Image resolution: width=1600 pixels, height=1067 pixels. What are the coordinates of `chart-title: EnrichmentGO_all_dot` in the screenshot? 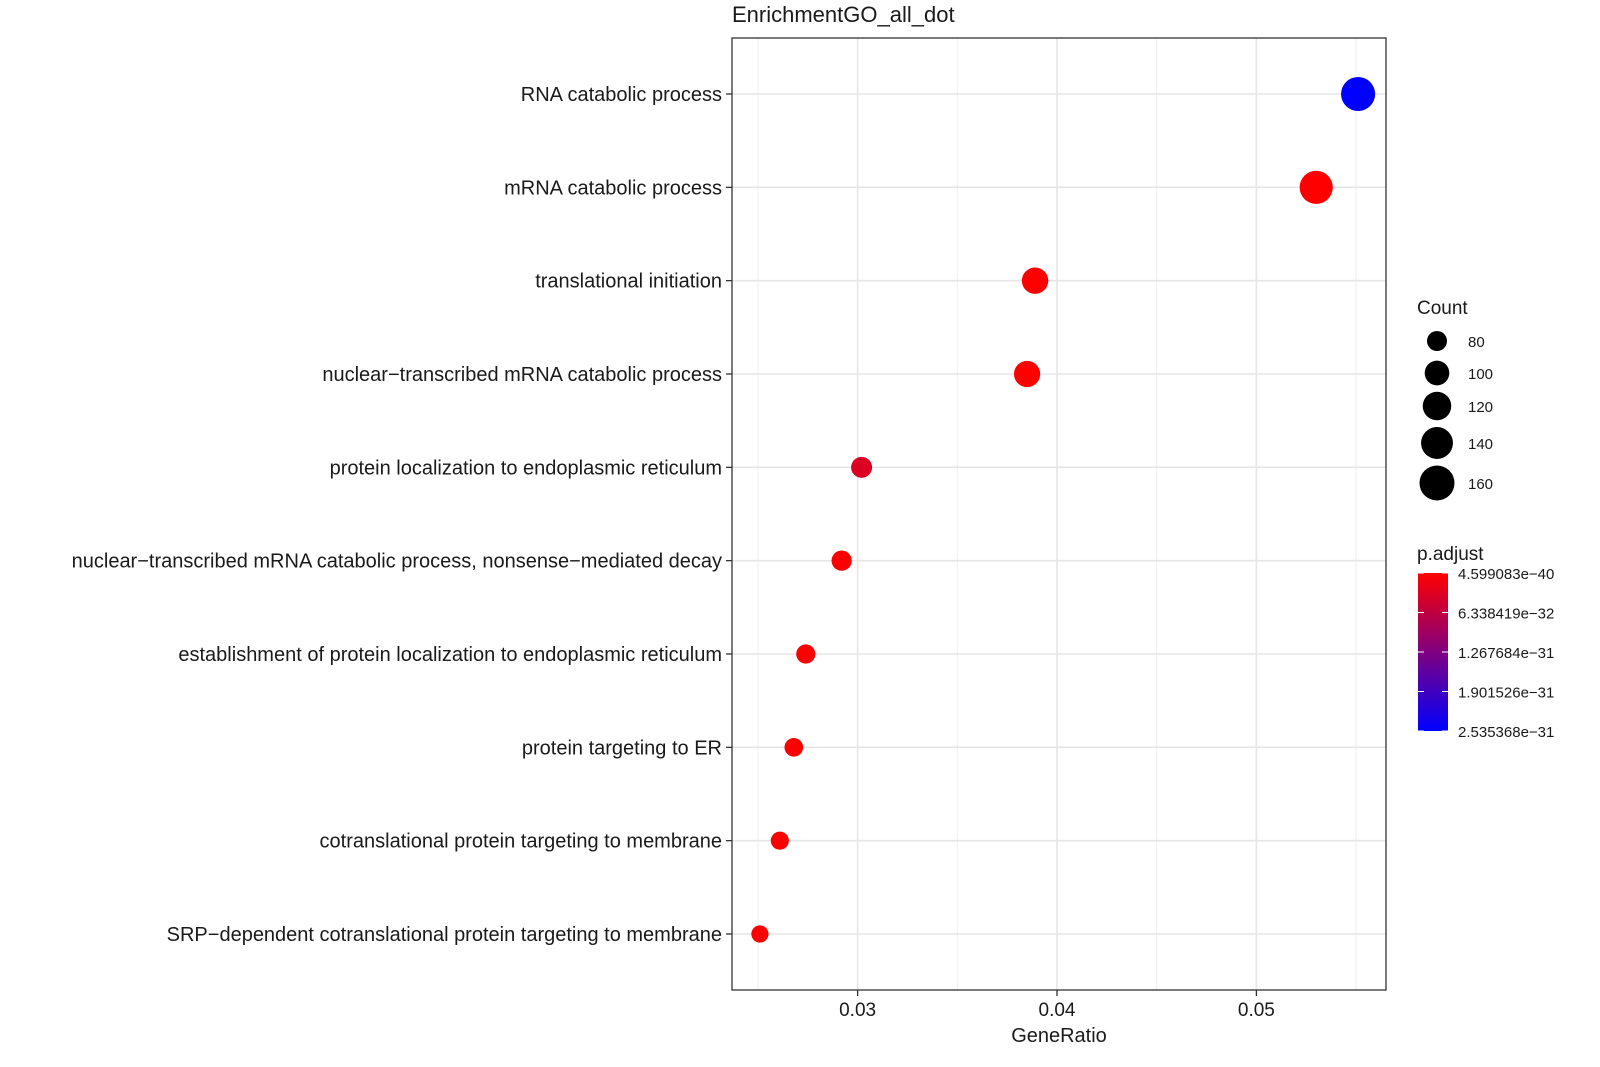 It's located at (843, 14).